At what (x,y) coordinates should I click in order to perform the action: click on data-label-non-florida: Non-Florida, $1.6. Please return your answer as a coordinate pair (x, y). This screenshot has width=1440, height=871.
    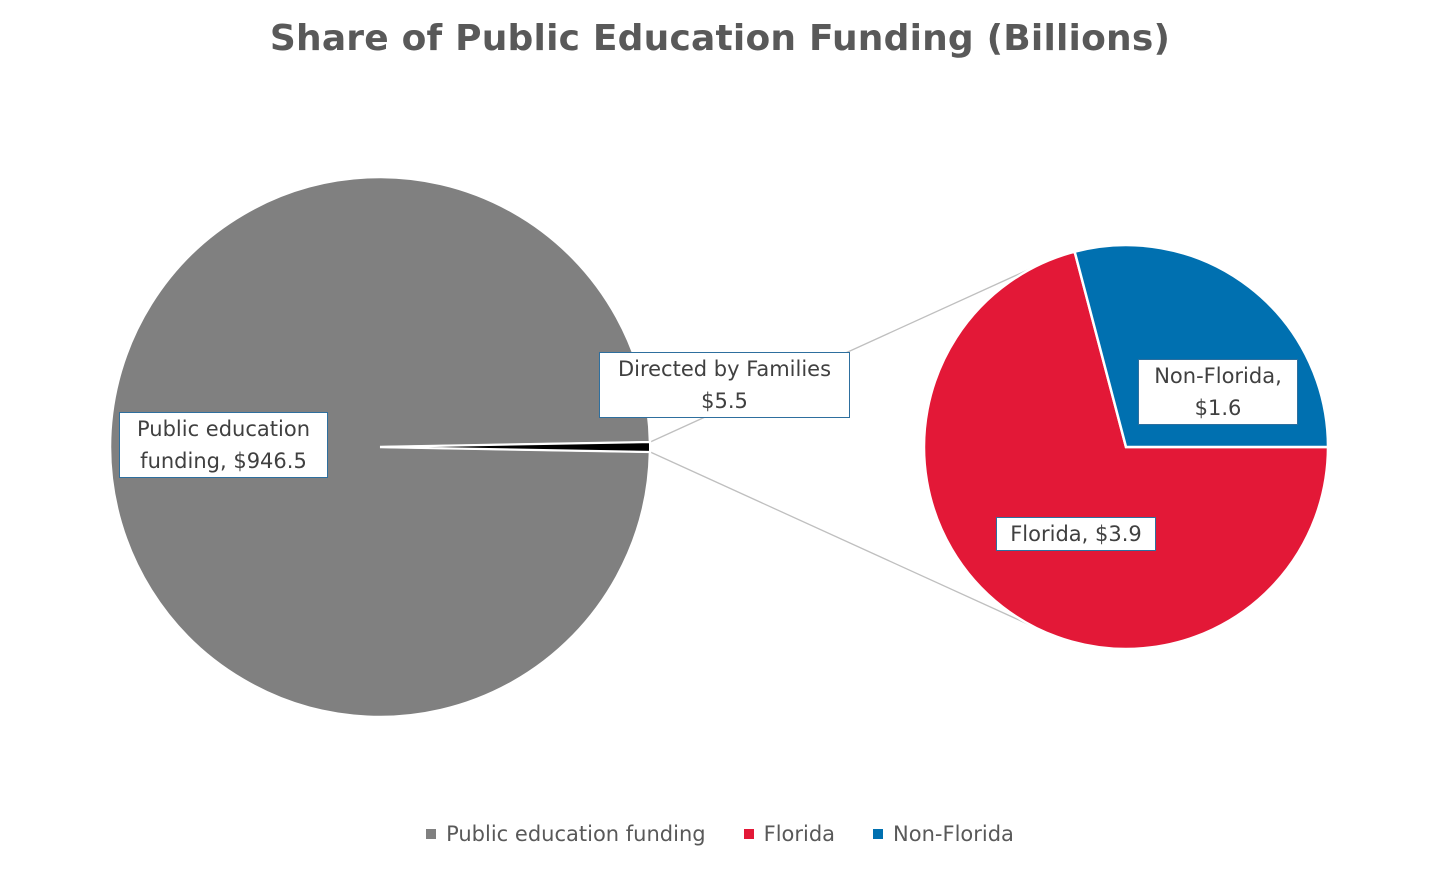
    Looking at the image, I should click on (1218, 392).